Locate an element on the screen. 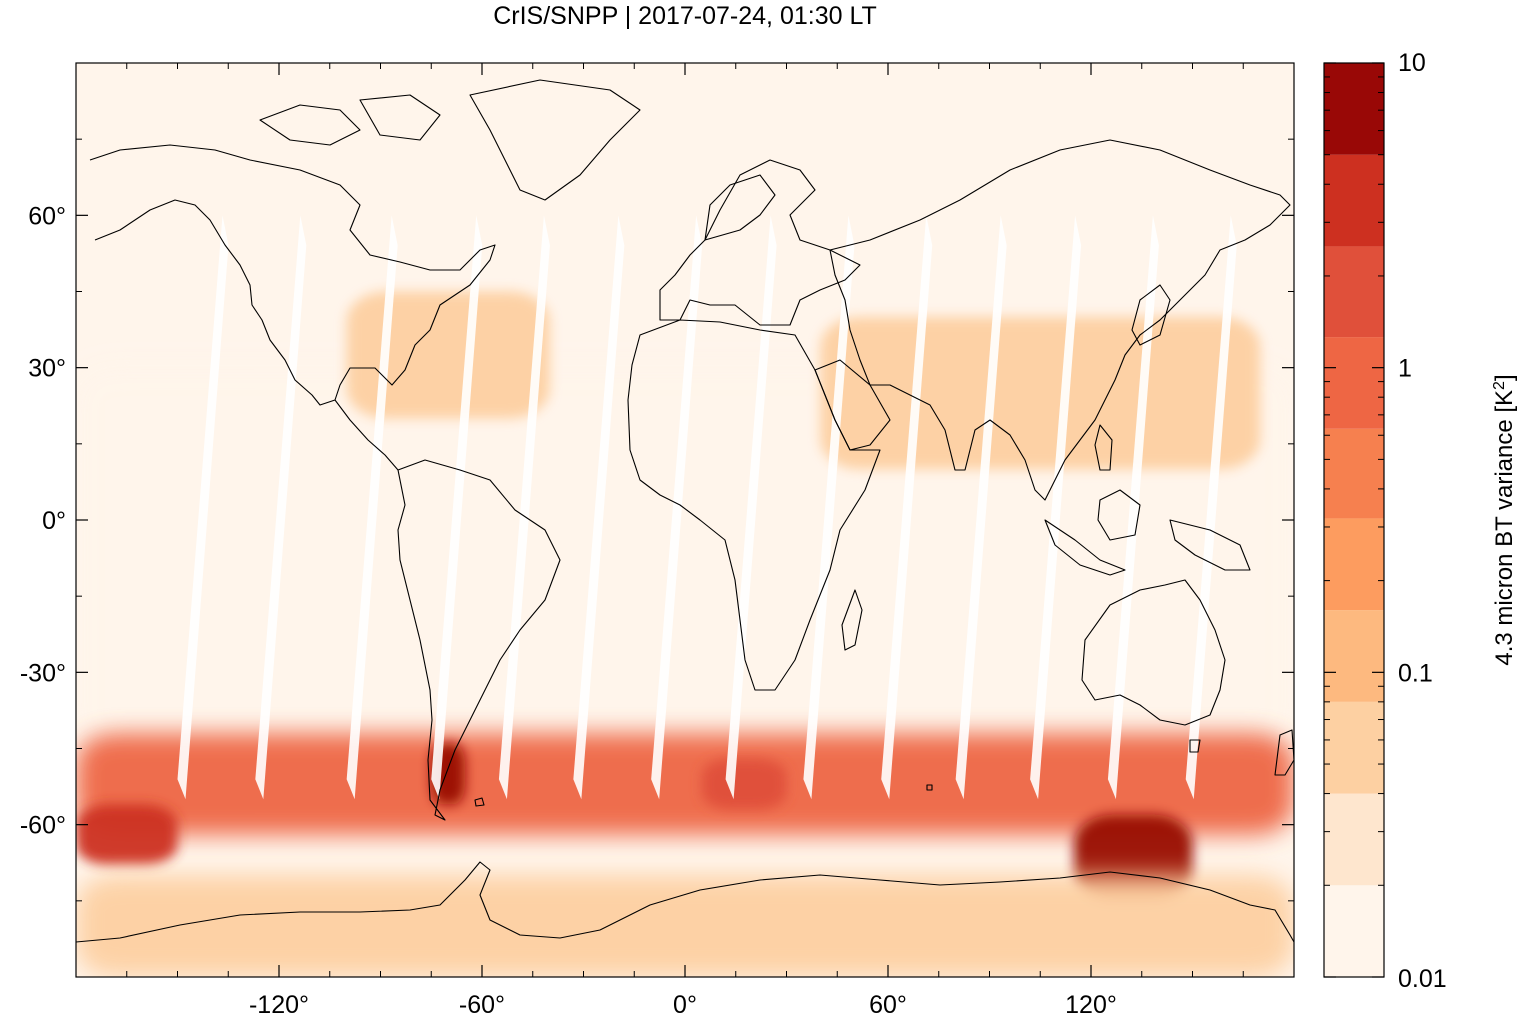  y-tick-label: 0° is located at coordinates (54, 521).